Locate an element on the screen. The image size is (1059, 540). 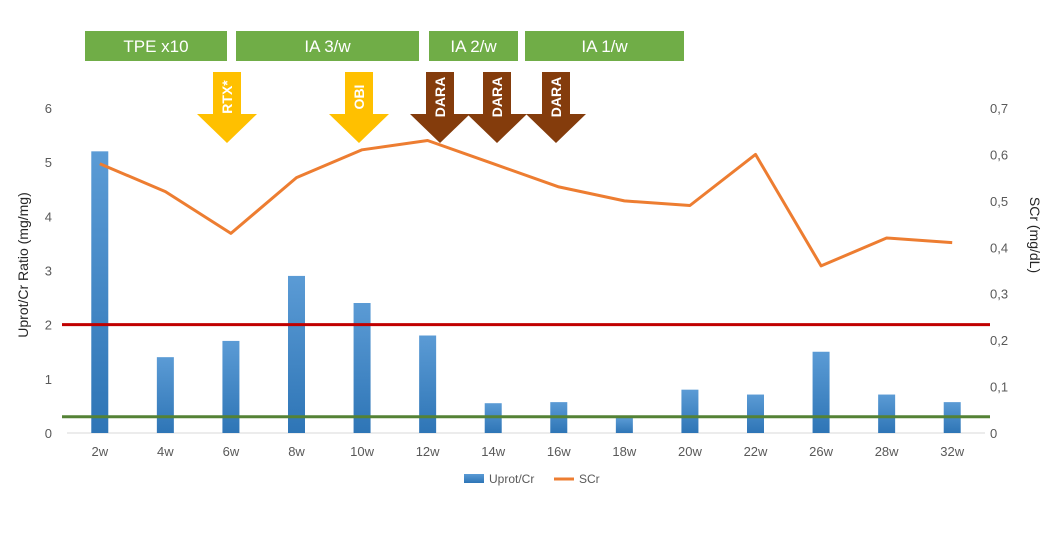
y2-tick-label: 0,3 is located at coordinates (999, 294).